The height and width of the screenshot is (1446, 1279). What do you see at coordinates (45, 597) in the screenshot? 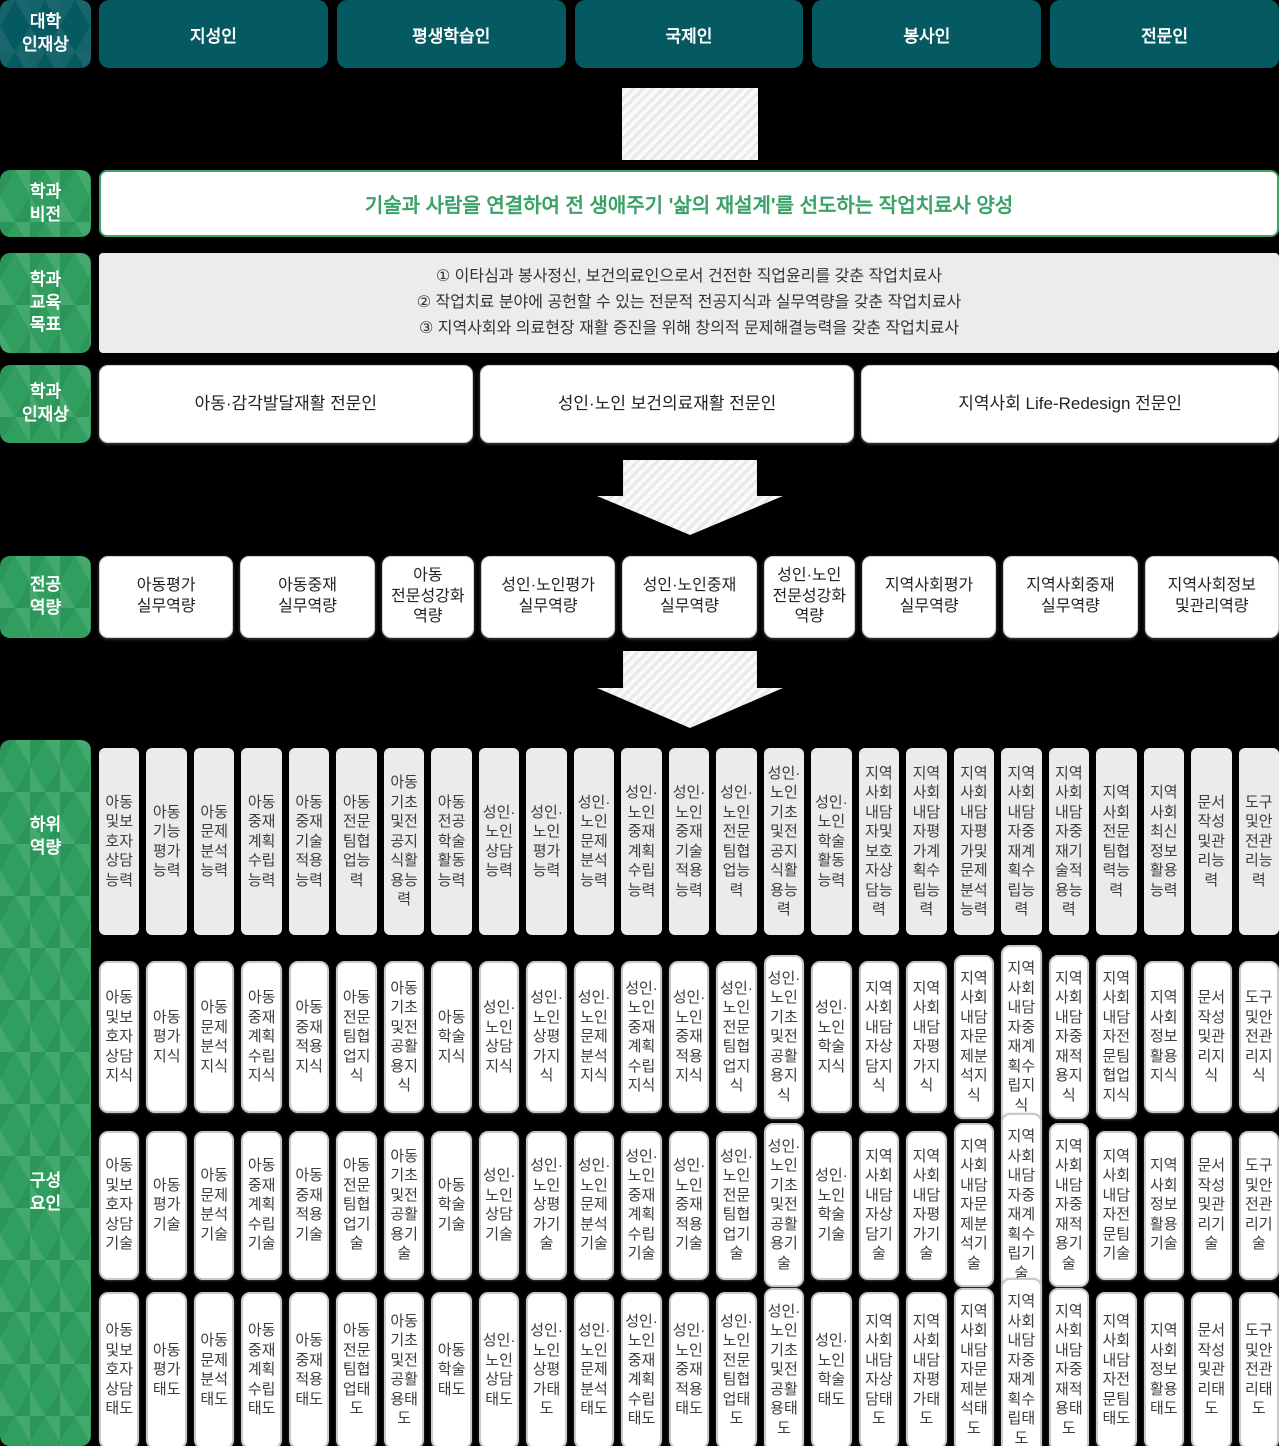
I see `major-competency-label: 전공 역량` at bounding box center [45, 597].